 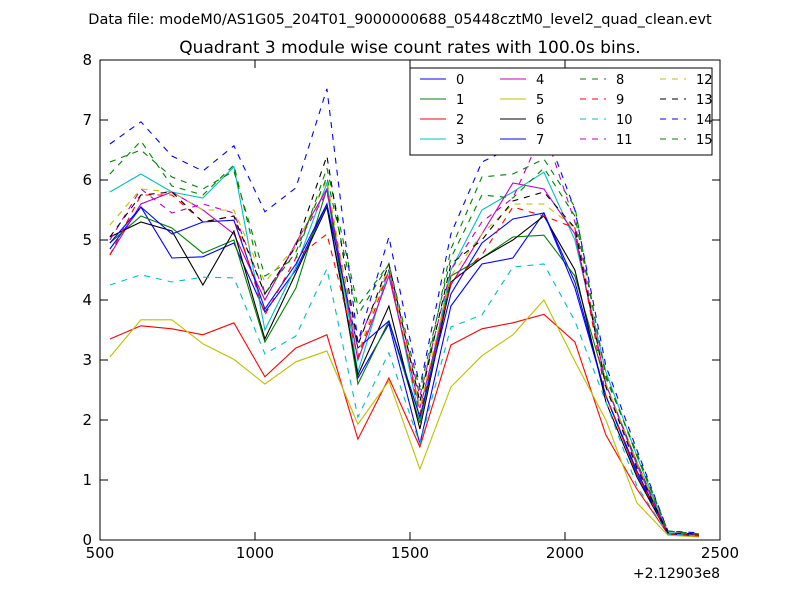 I want to click on legend-label-6: 6, so click(x=540, y=120).